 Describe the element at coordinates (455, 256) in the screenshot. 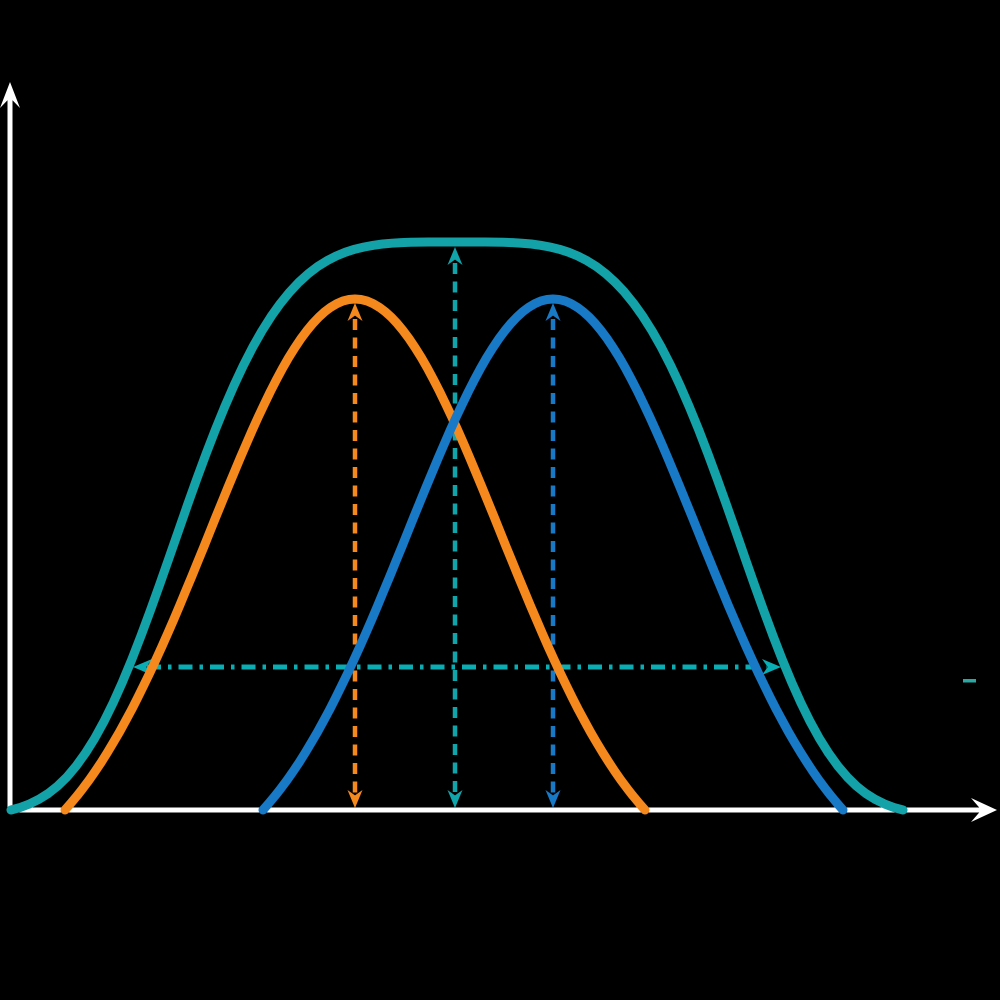

I see `center-mean-arrow-top-arrowhead` at that location.